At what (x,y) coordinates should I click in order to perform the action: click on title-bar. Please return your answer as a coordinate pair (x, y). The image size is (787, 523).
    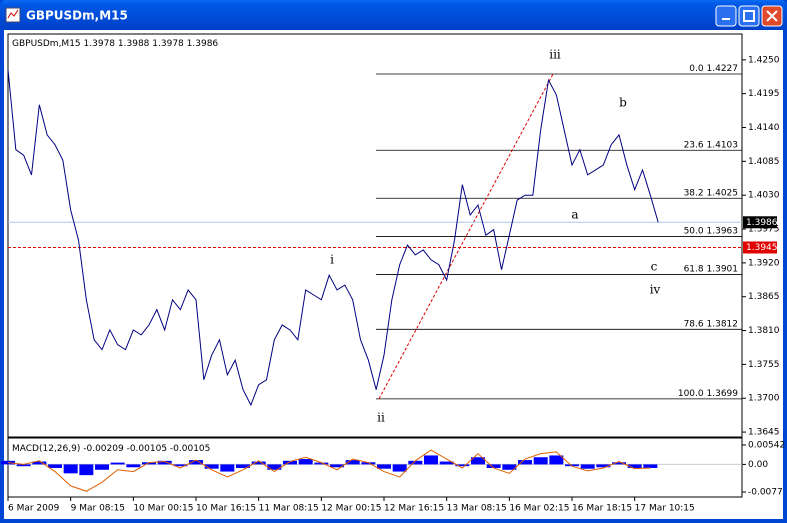
    Looking at the image, I should click on (393, 15).